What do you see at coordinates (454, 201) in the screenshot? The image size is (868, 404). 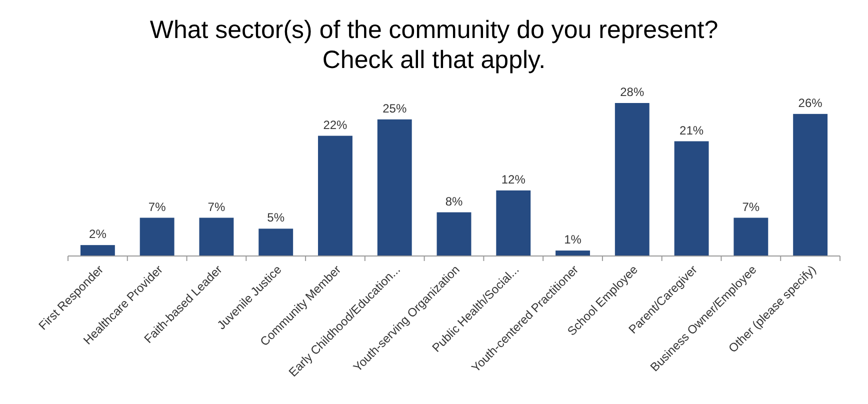 I see `data-label: 8%` at bounding box center [454, 201].